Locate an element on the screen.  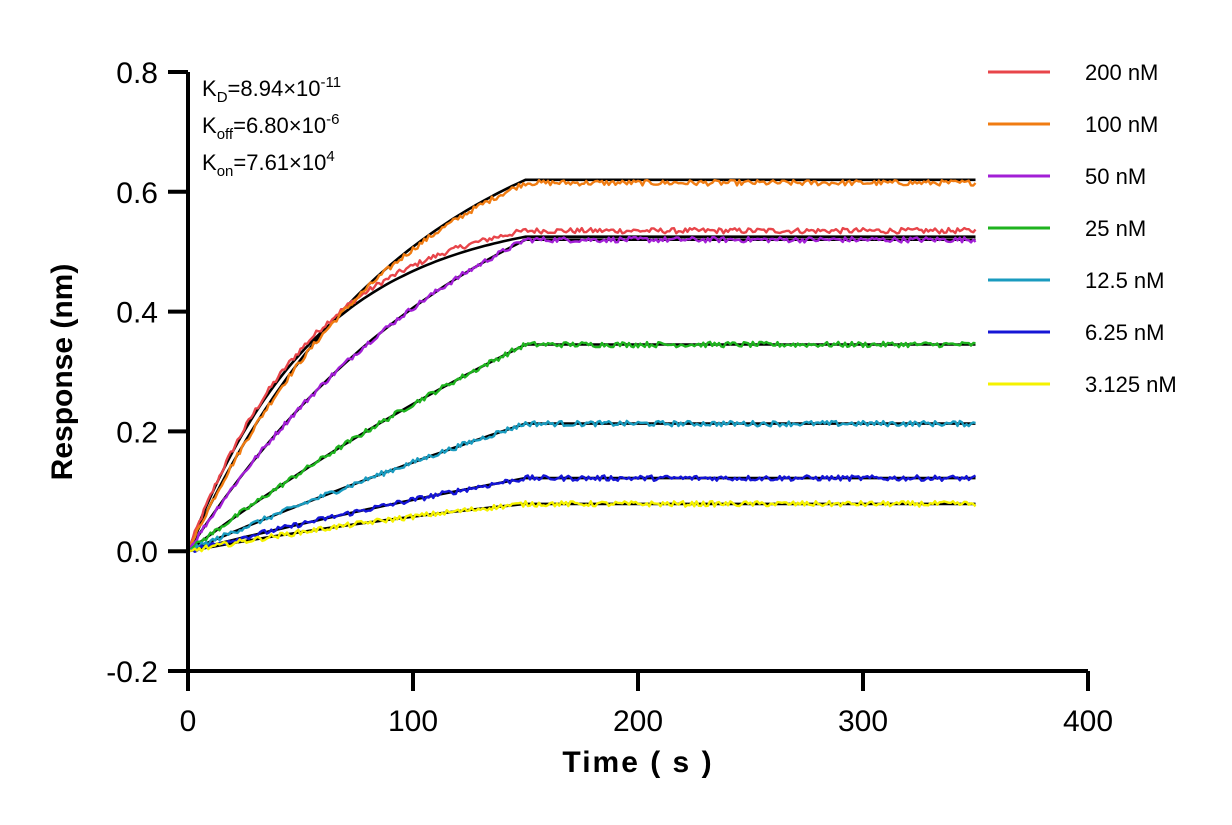
legend-label: 50 nM is located at coordinates (1115, 176).